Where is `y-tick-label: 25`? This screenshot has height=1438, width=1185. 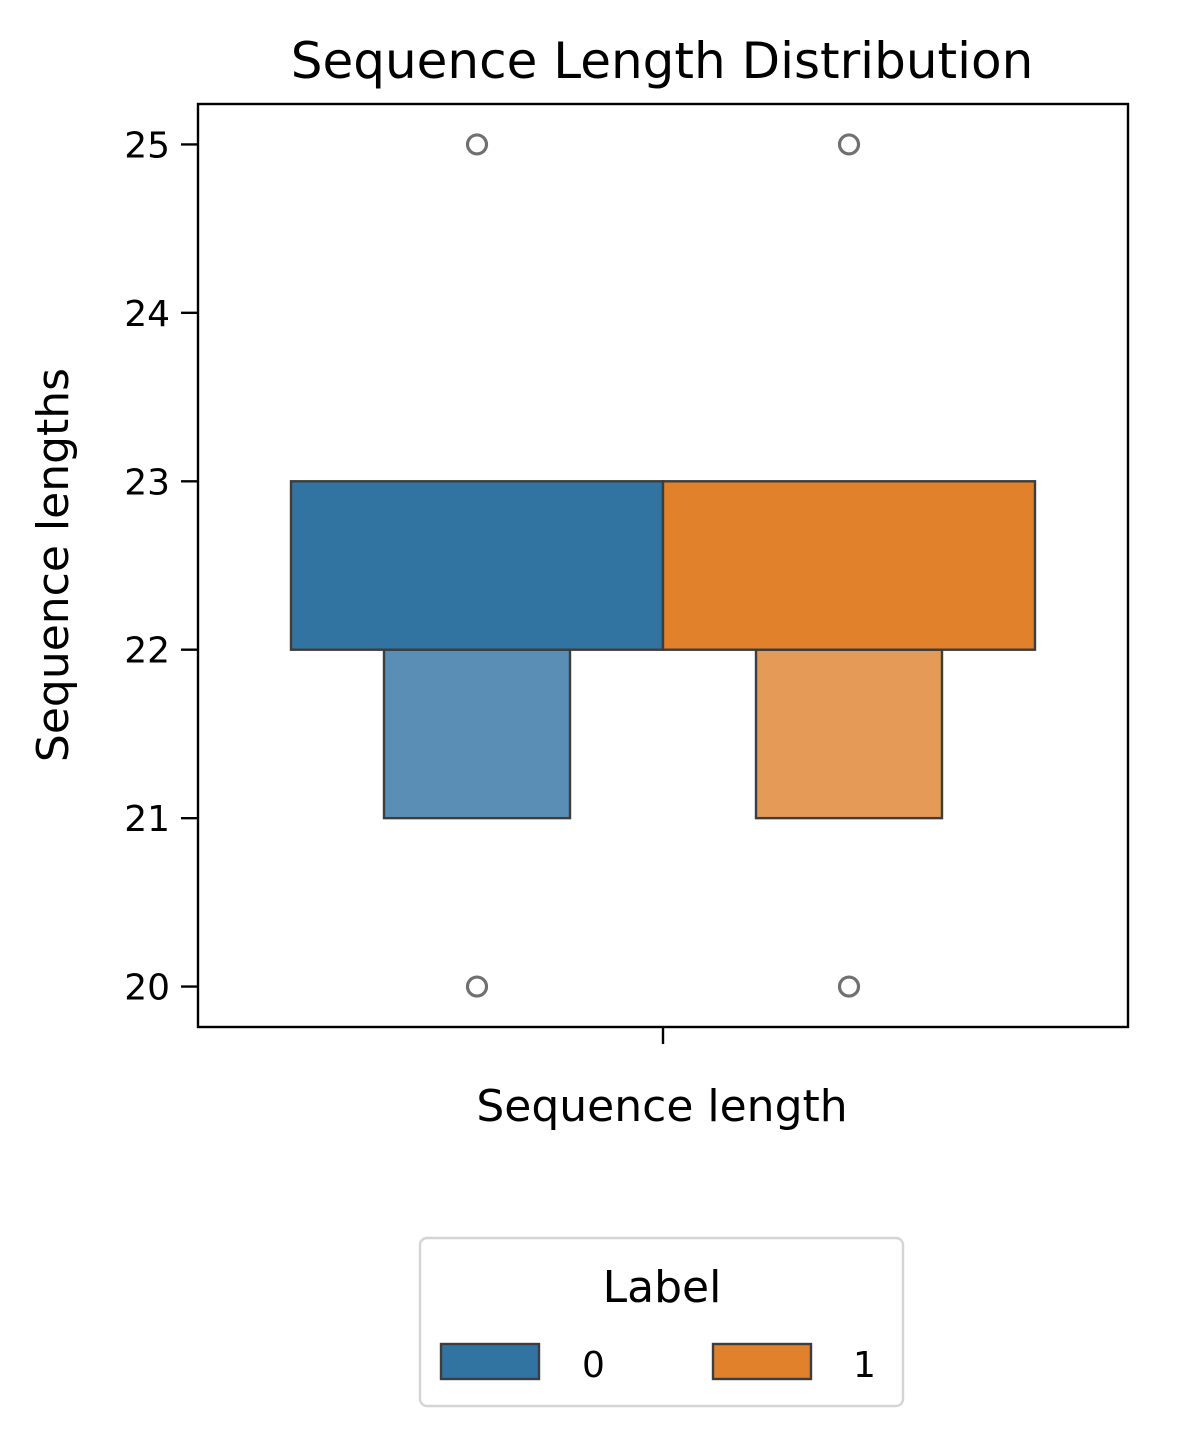
y-tick-label: 25 is located at coordinates (147, 145).